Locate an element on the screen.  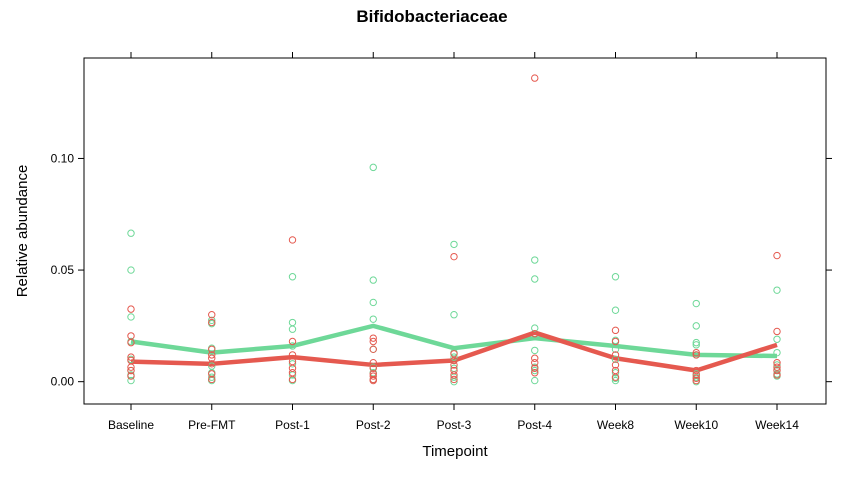
x-tick-label: Post-4 is located at coordinates (534, 425).